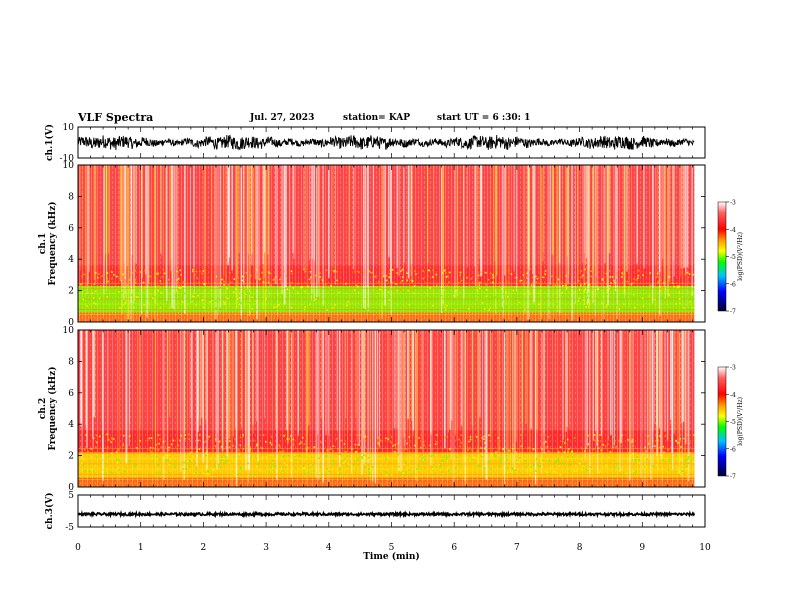 The image size is (792, 612). What do you see at coordinates (733, 477) in the screenshot?
I see `ch2-spectrogram-colorbar-tick-label: -7` at bounding box center [733, 477].